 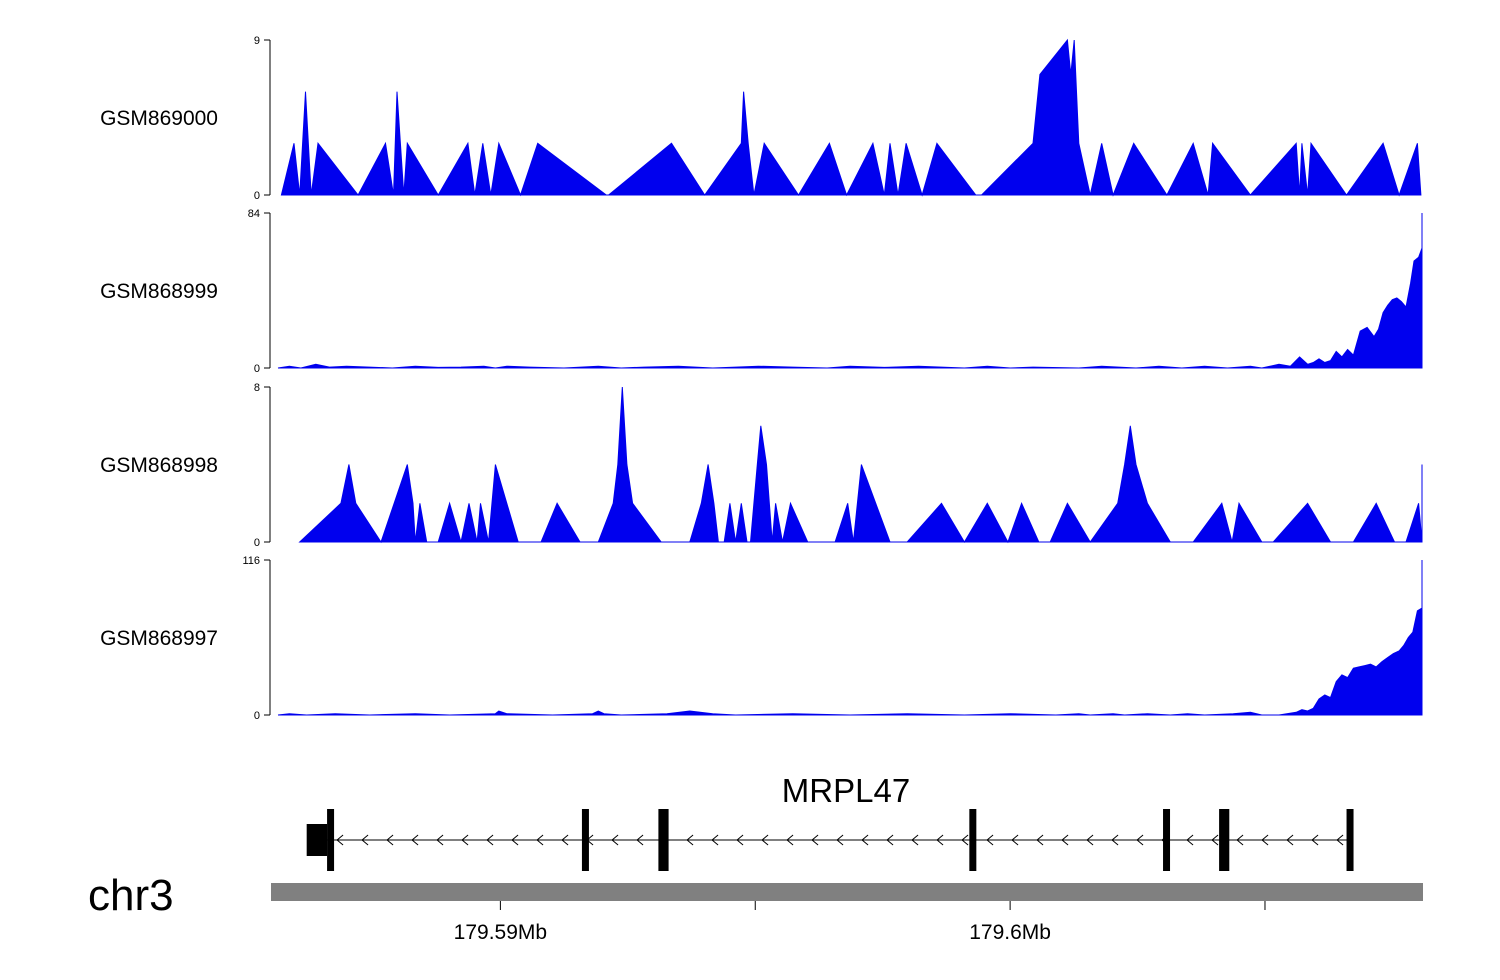 What do you see at coordinates (257, 388) in the screenshot?
I see `y-max-label: 8` at bounding box center [257, 388].